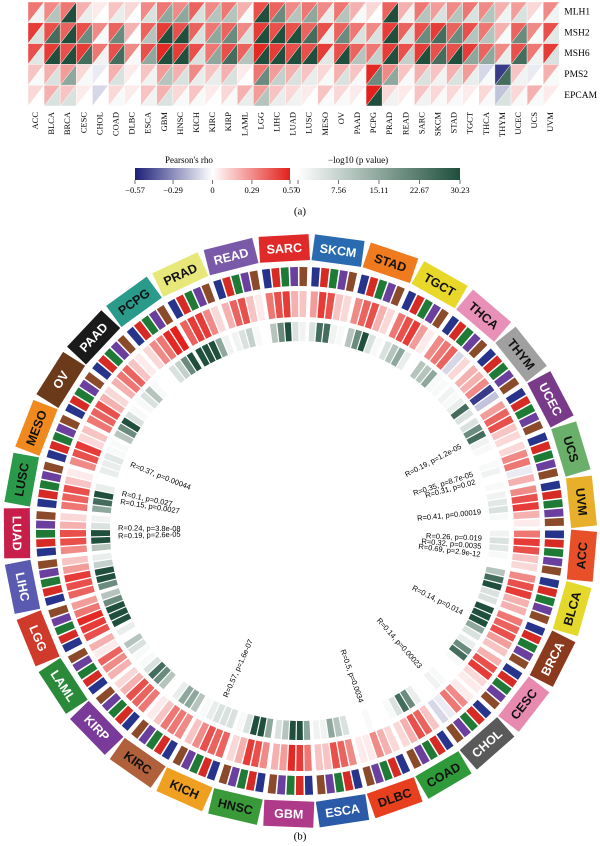 The image size is (600, 846). What do you see at coordinates (132, 123) in the screenshot?
I see `column-label: DLBC` at bounding box center [132, 123].